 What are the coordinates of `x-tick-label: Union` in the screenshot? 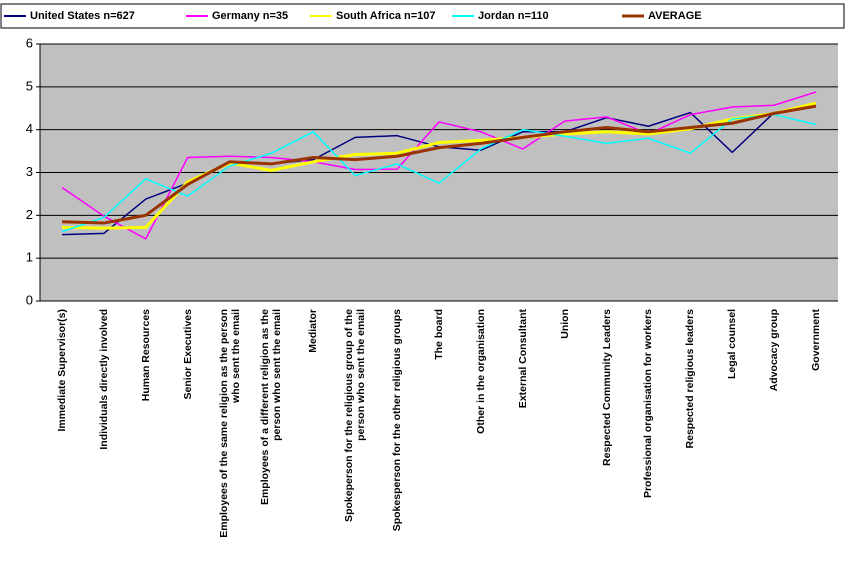 It's located at (564, 324).